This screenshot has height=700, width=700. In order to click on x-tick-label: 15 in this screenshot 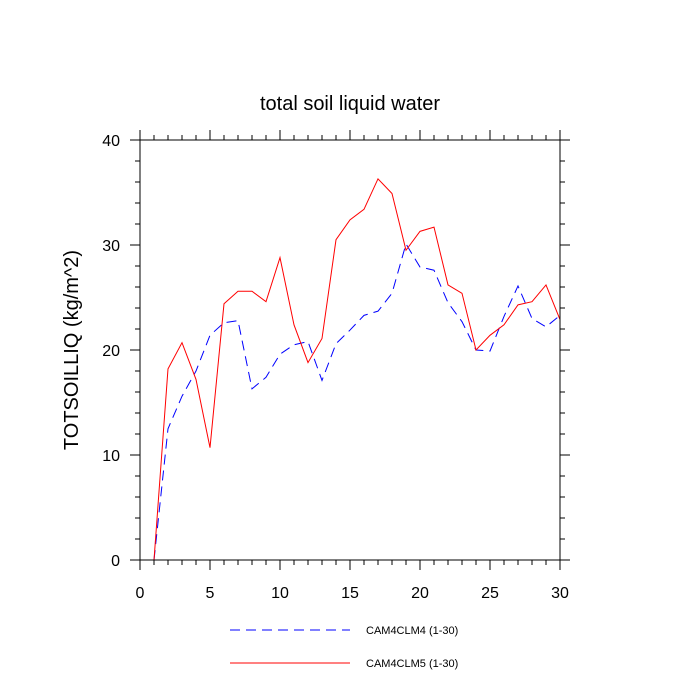, I will do `click(350, 593)`.